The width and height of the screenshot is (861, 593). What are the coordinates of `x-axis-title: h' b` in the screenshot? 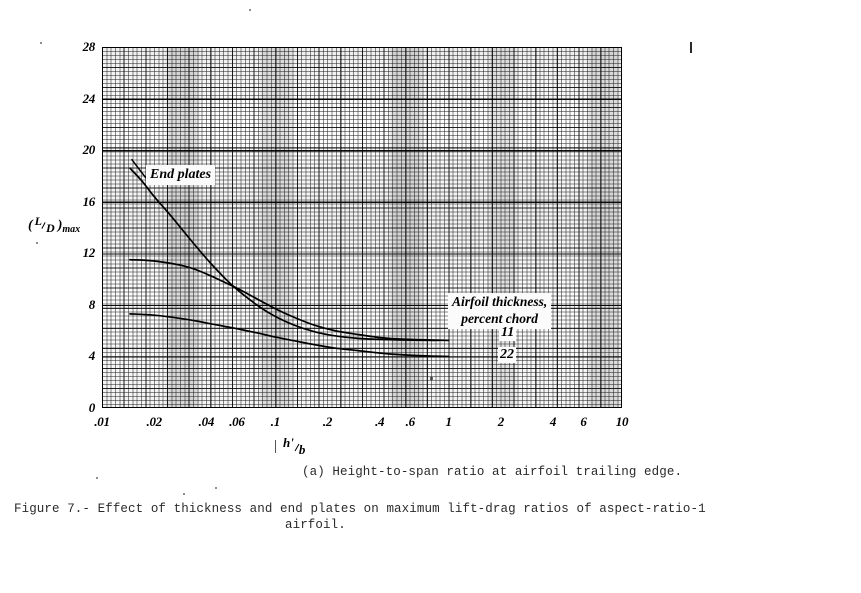 It's located at (291, 446).